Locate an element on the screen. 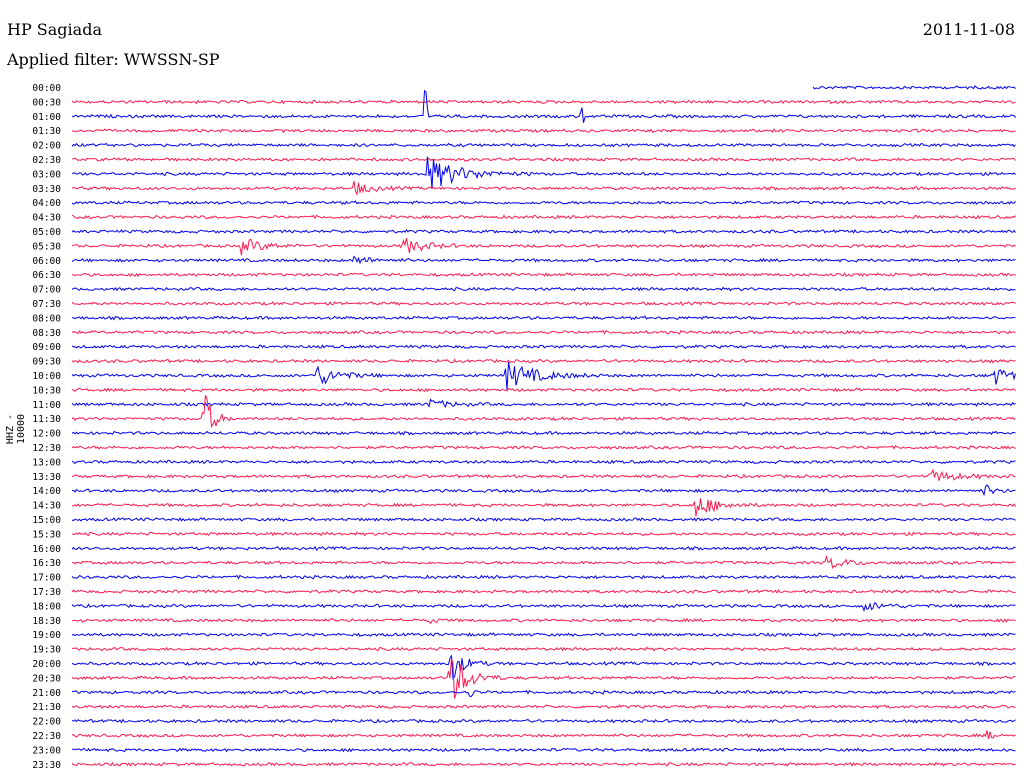 Image resolution: width=1024 pixels, height=780 pixels. time-row-label: 15:00 is located at coordinates (46, 520).